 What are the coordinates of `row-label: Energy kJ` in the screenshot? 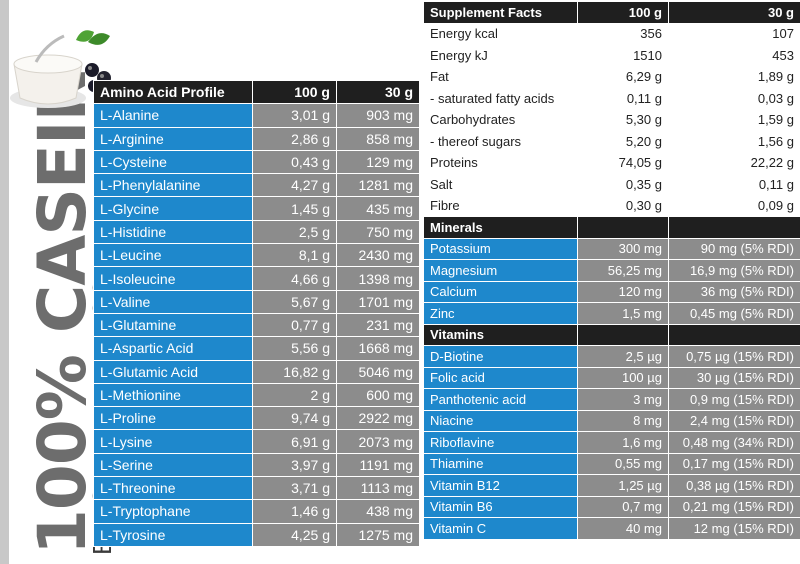 It's located at (500, 55).